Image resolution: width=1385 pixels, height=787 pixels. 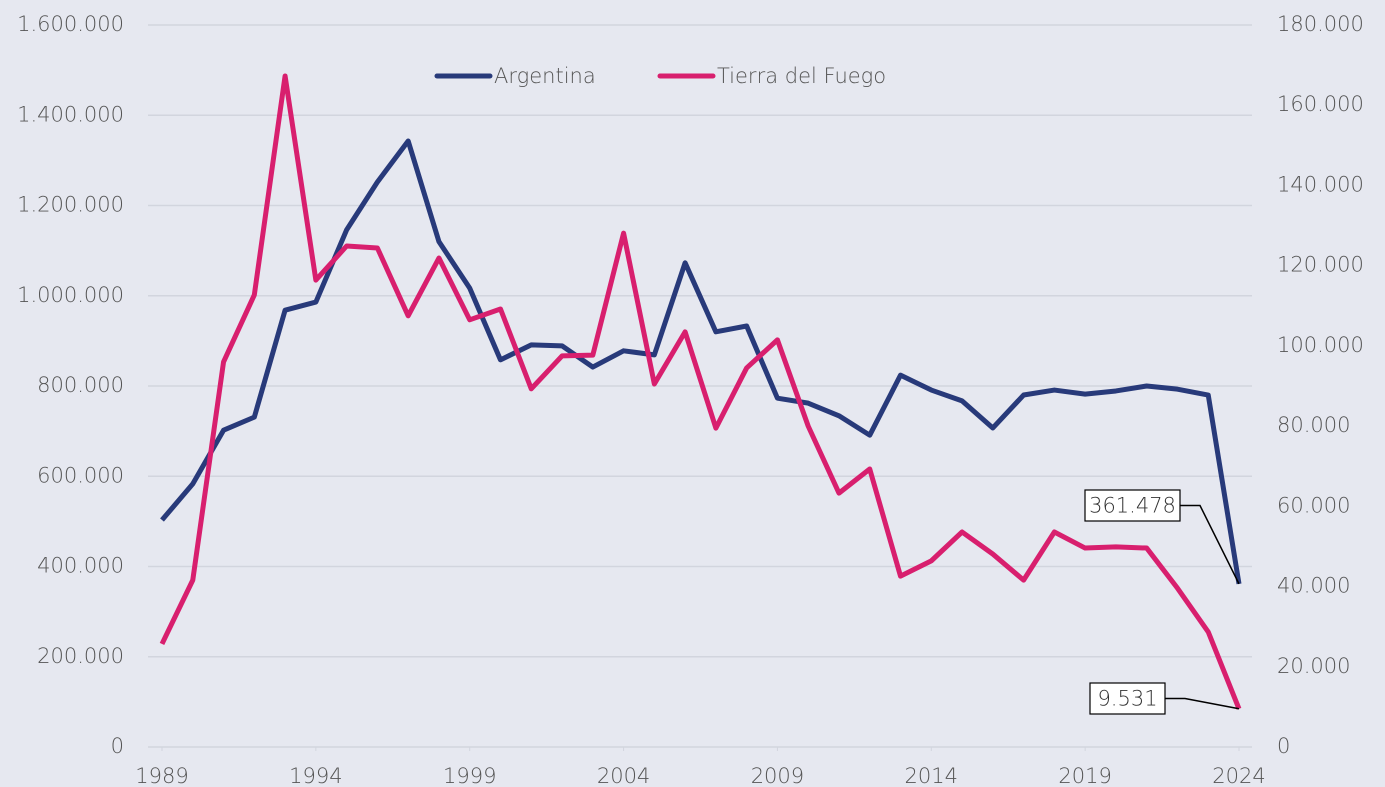 I want to click on y2-tick-label: 180.000, so click(x=1320, y=24).